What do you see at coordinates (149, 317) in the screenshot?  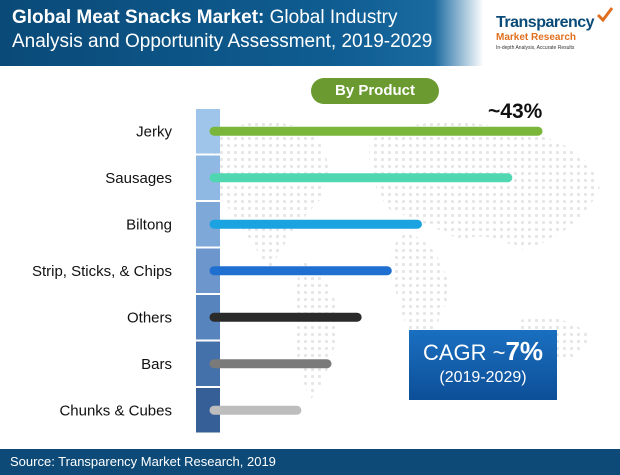 I see `category-label: Others` at bounding box center [149, 317].